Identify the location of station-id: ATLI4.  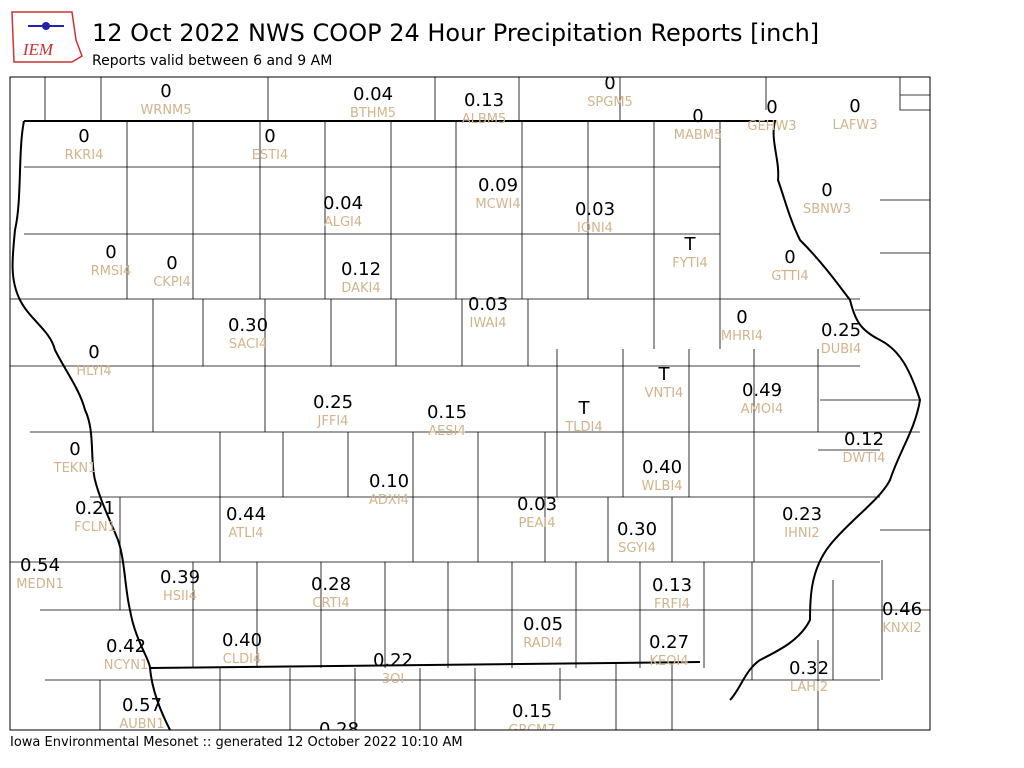
(245, 533).